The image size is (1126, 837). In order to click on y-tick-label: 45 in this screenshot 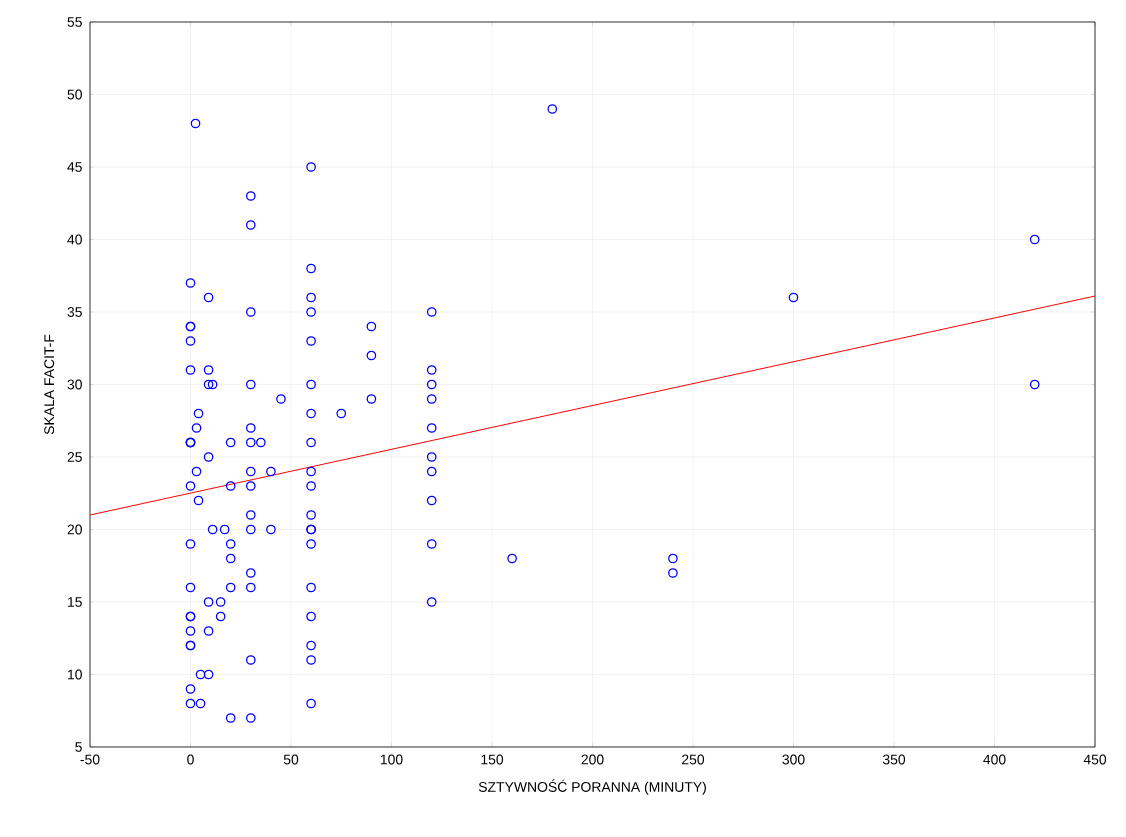, I will do `click(74, 167)`.